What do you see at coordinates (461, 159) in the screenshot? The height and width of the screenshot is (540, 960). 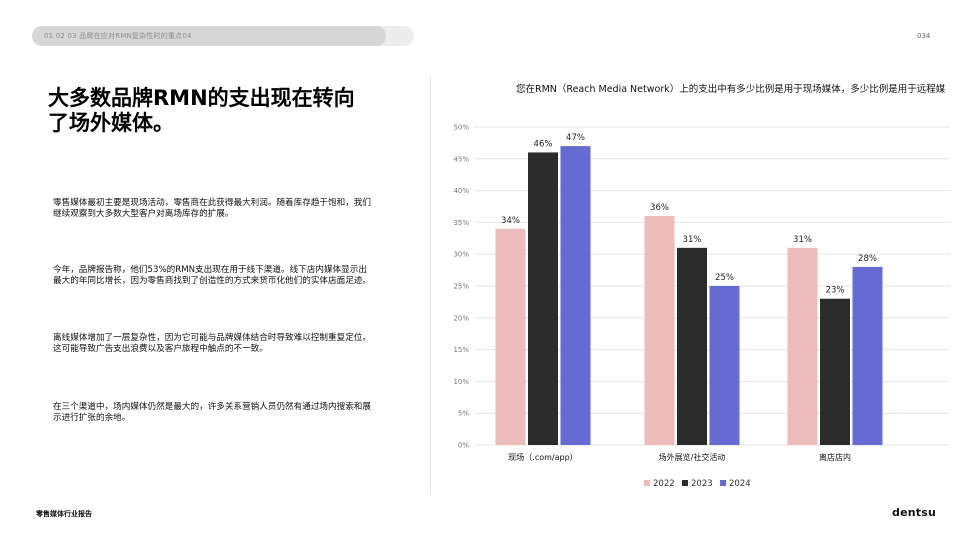 I see `y-tick-label: 45%` at bounding box center [461, 159].